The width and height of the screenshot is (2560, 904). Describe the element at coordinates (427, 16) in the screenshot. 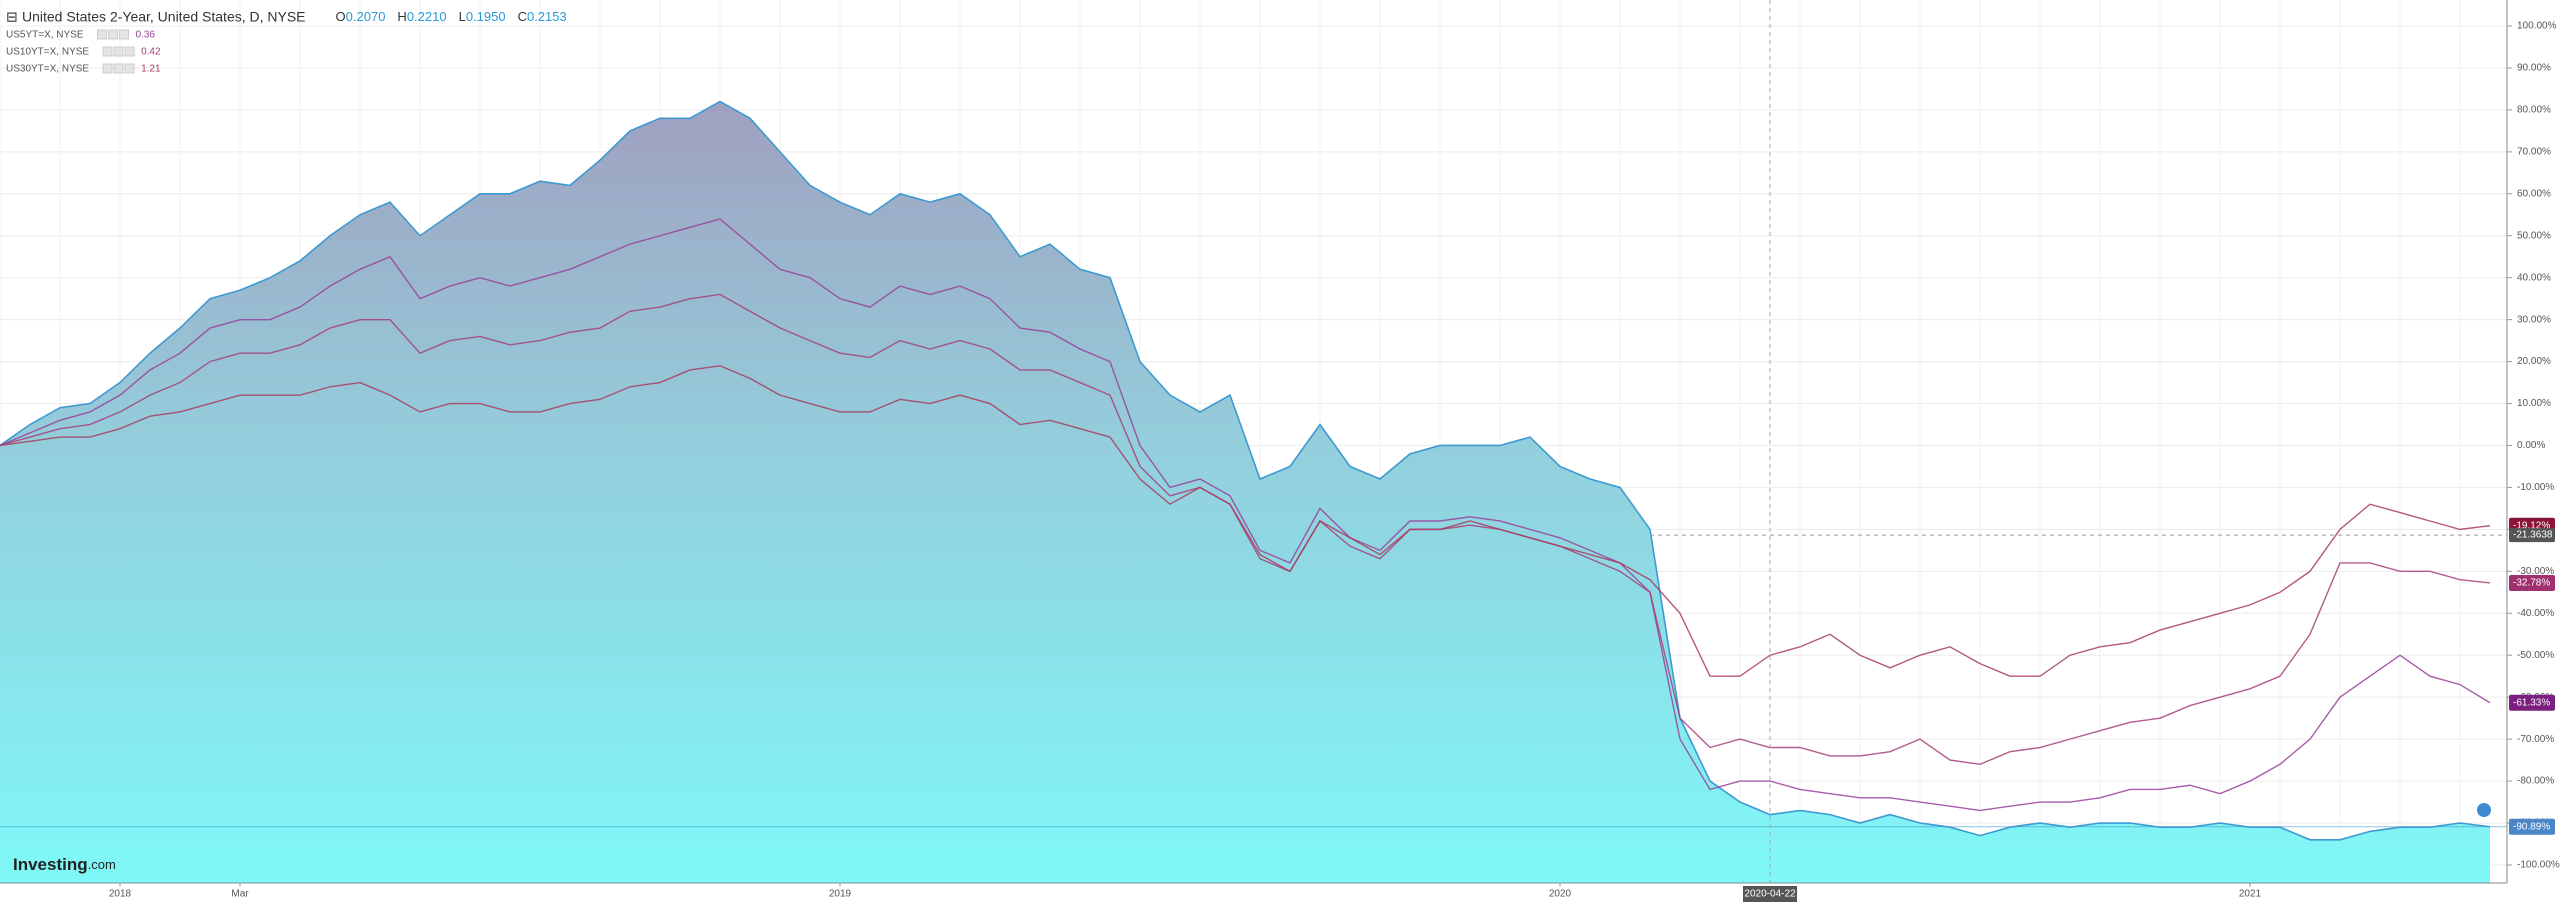

I see `ohlc-value: 0.2210` at that location.